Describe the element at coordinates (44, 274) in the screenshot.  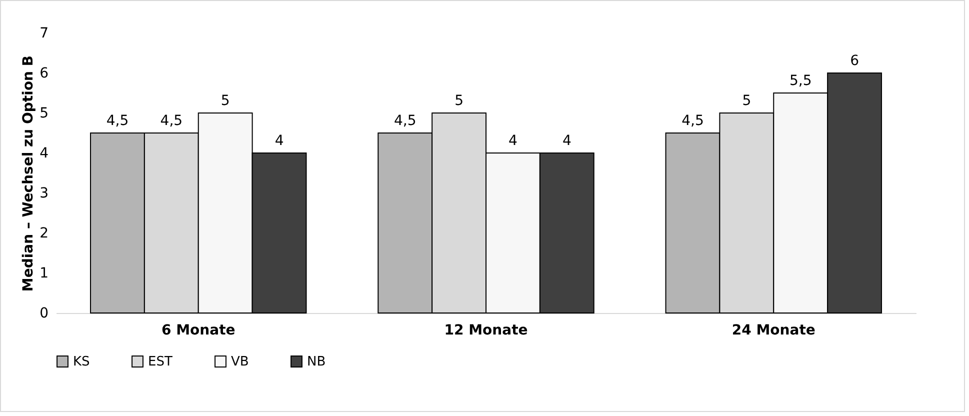
I see `y-tick-label: 1` at that location.